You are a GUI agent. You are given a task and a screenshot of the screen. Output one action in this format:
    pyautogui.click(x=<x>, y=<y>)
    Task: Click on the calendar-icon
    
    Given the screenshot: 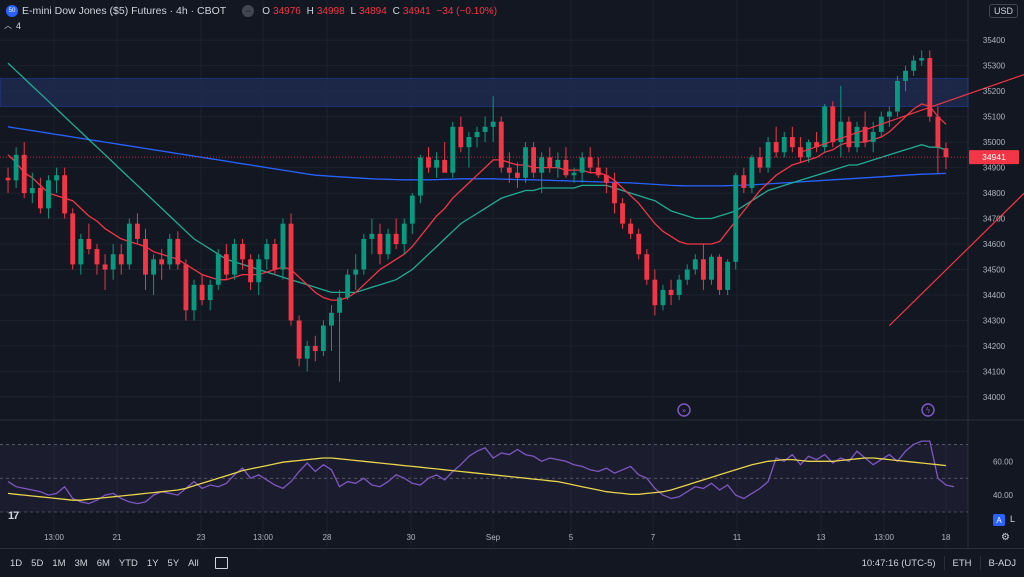 What is the action you would take?
    pyautogui.click(x=221, y=563)
    